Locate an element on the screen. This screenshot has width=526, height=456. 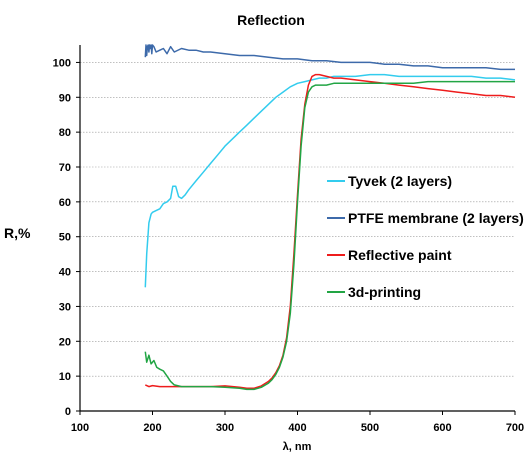
x-tick-label-200: 200 is located at coordinates (152, 428).